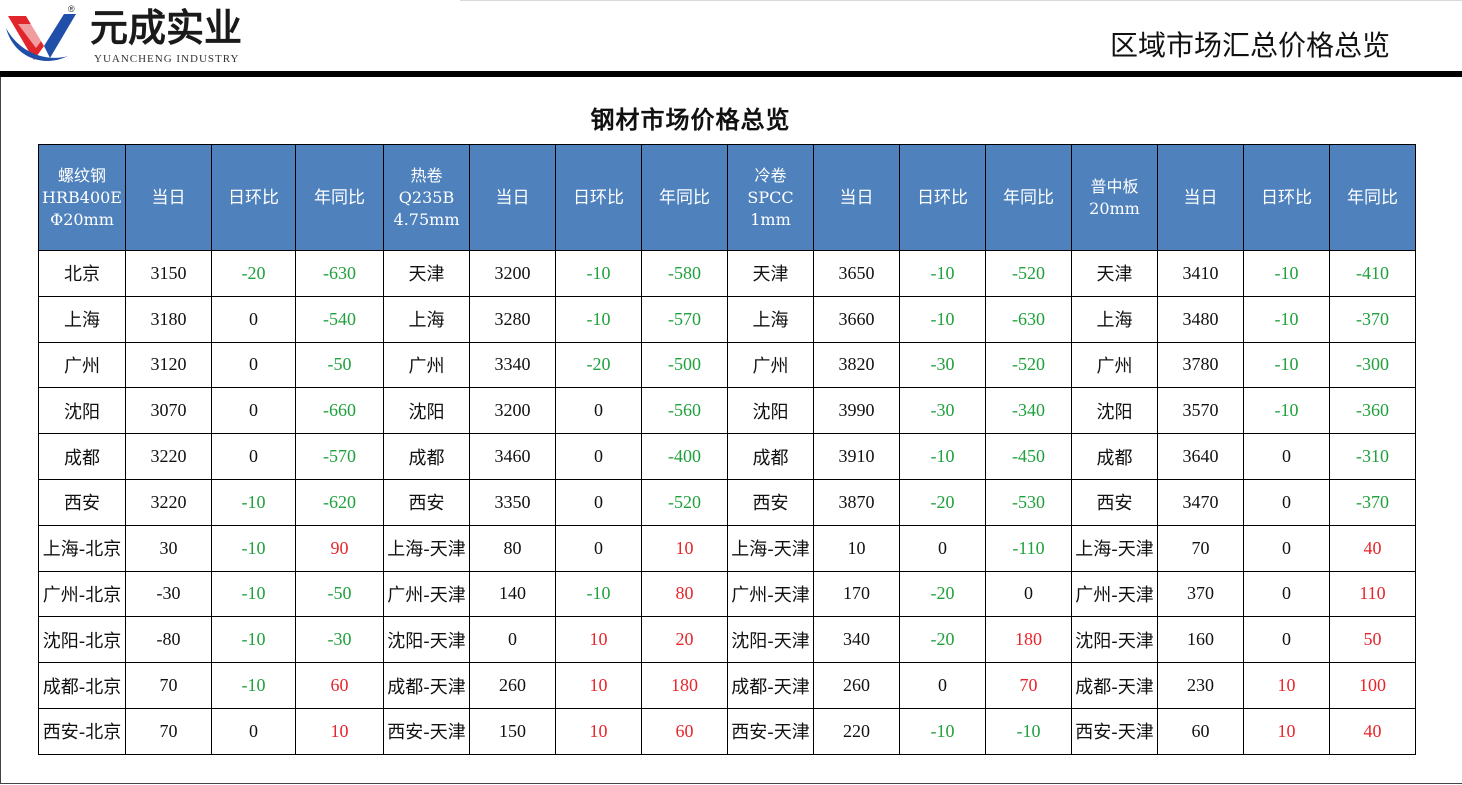  I want to click on today-price-cell: 3120, so click(168, 365).